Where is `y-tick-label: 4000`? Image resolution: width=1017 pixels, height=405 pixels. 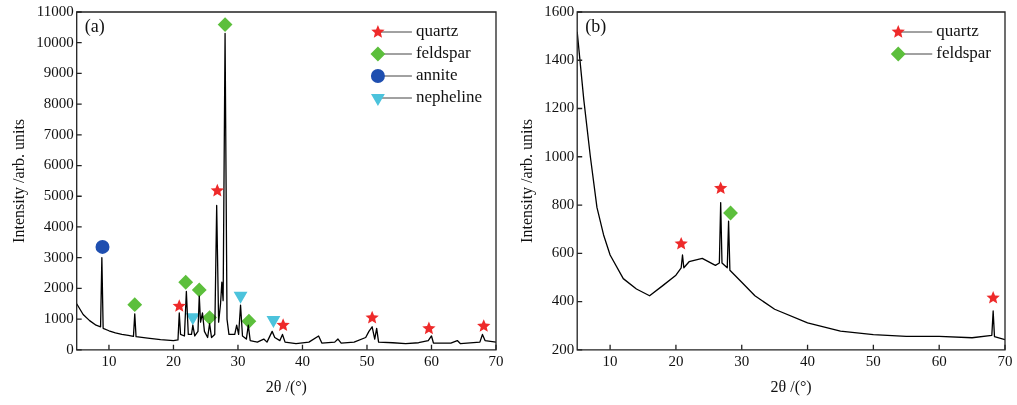 y-tick-label: 4000 is located at coordinates (58, 225).